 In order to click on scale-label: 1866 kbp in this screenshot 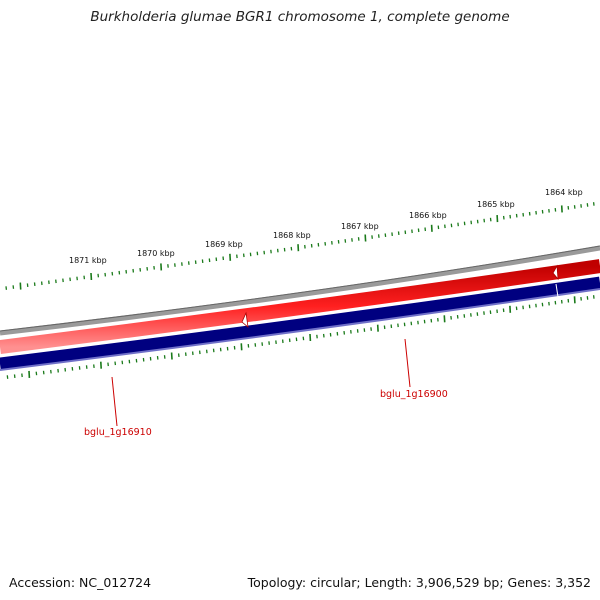, I will do `click(428, 215)`.